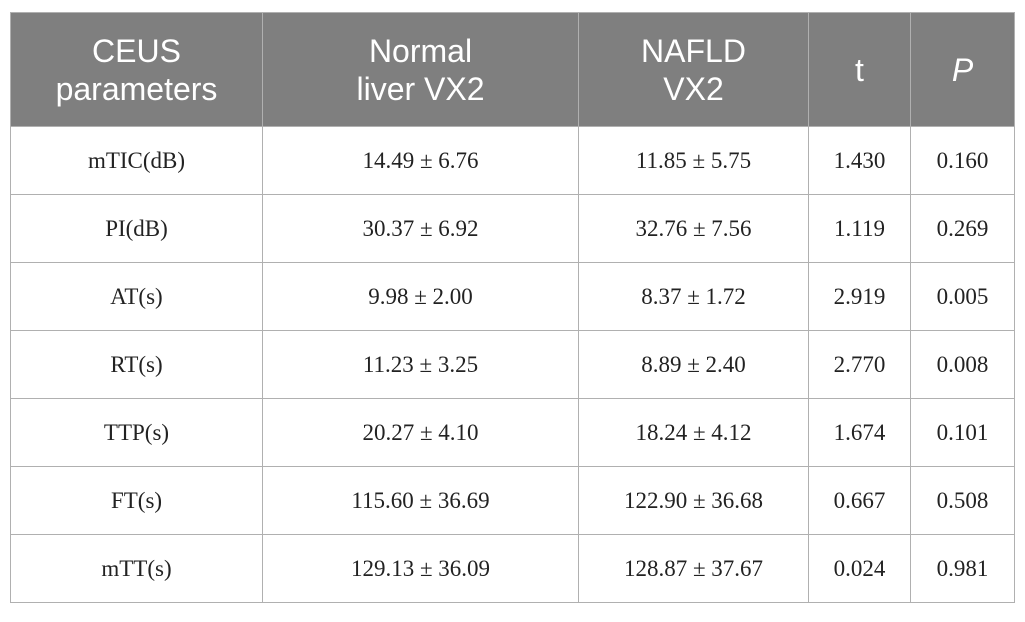 Image resolution: width=1025 pixels, height=622 pixels. What do you see at coordinates (962, 568) in the screenshot?
I see `table-cell: 0.981` at bounding box center [962, 568].